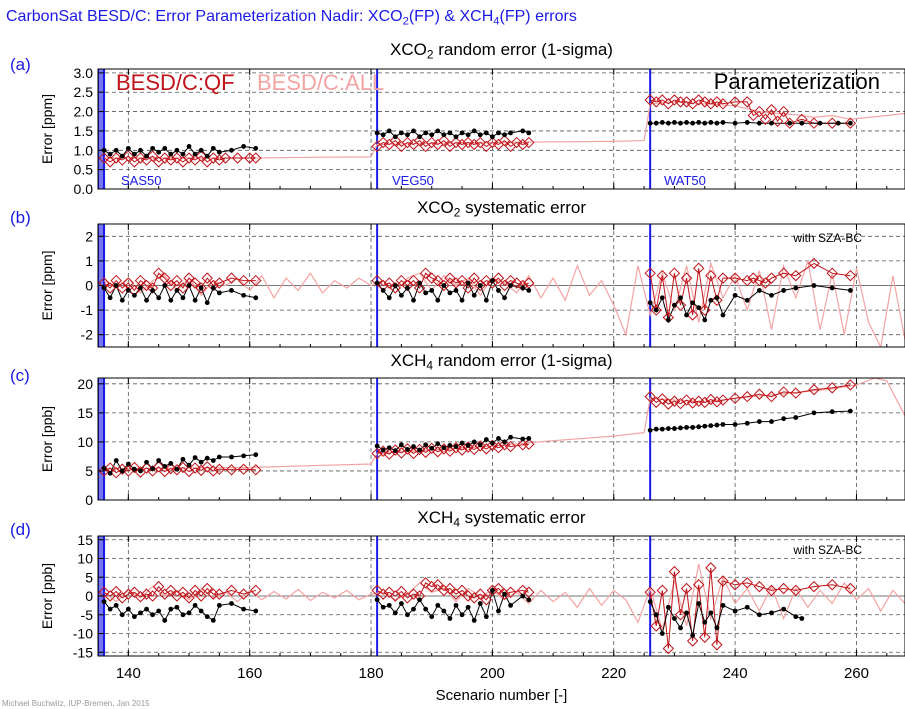 Image resolution: width=905 pixels, height=709 pixels. What do you see at coordinates (413, 180) in the screenshot?
I see `region-label: VEG50` at bounding box center [413, 180].